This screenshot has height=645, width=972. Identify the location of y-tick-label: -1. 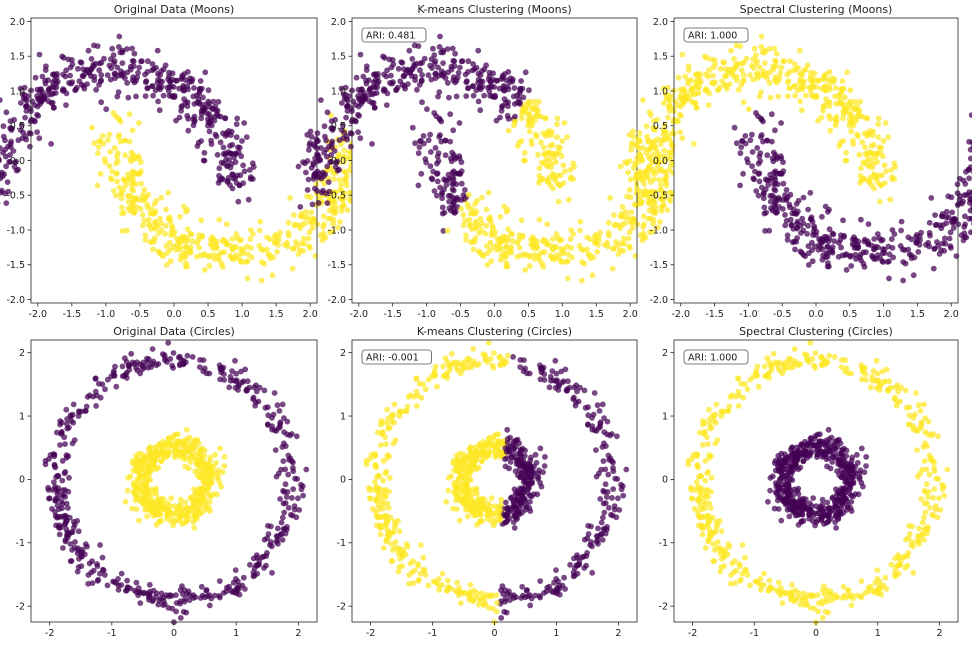
(20, 543).